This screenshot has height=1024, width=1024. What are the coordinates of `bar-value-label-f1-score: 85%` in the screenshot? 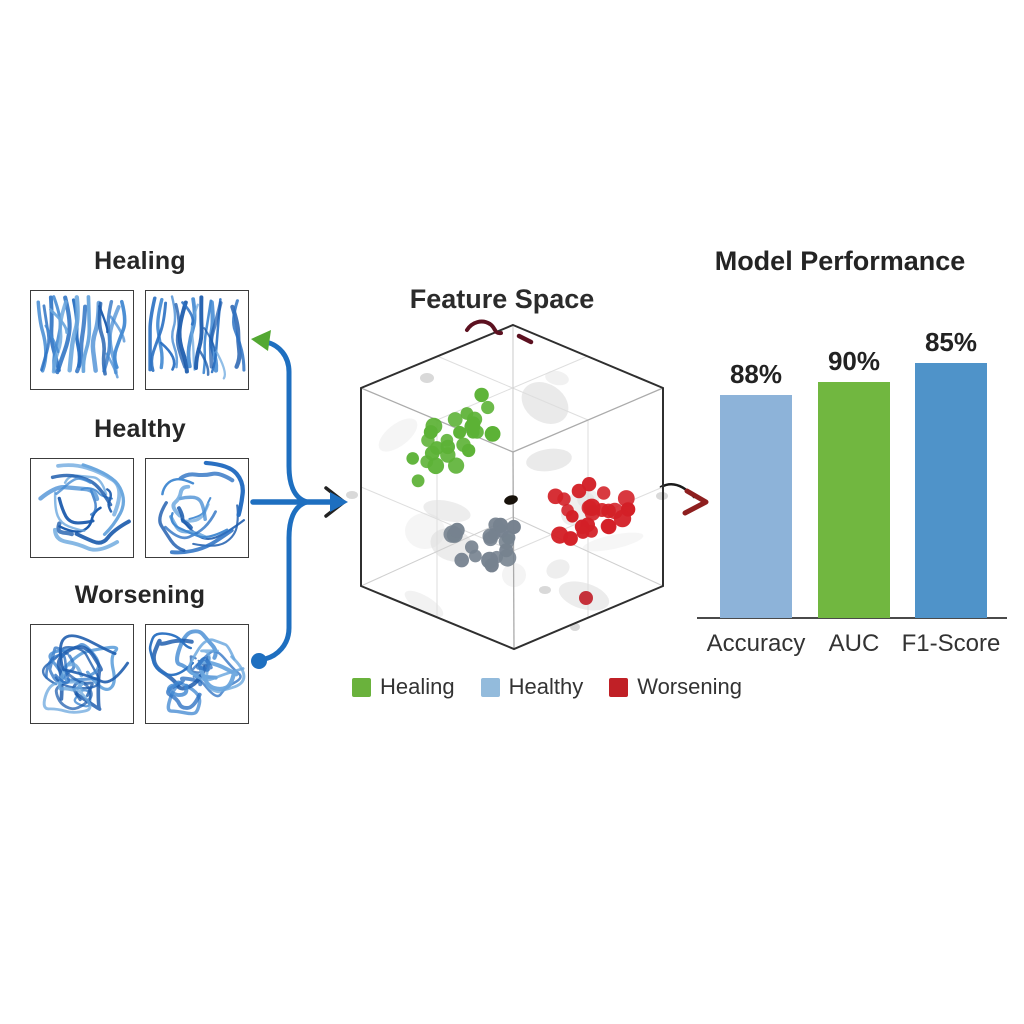 It's located at (951, 342).